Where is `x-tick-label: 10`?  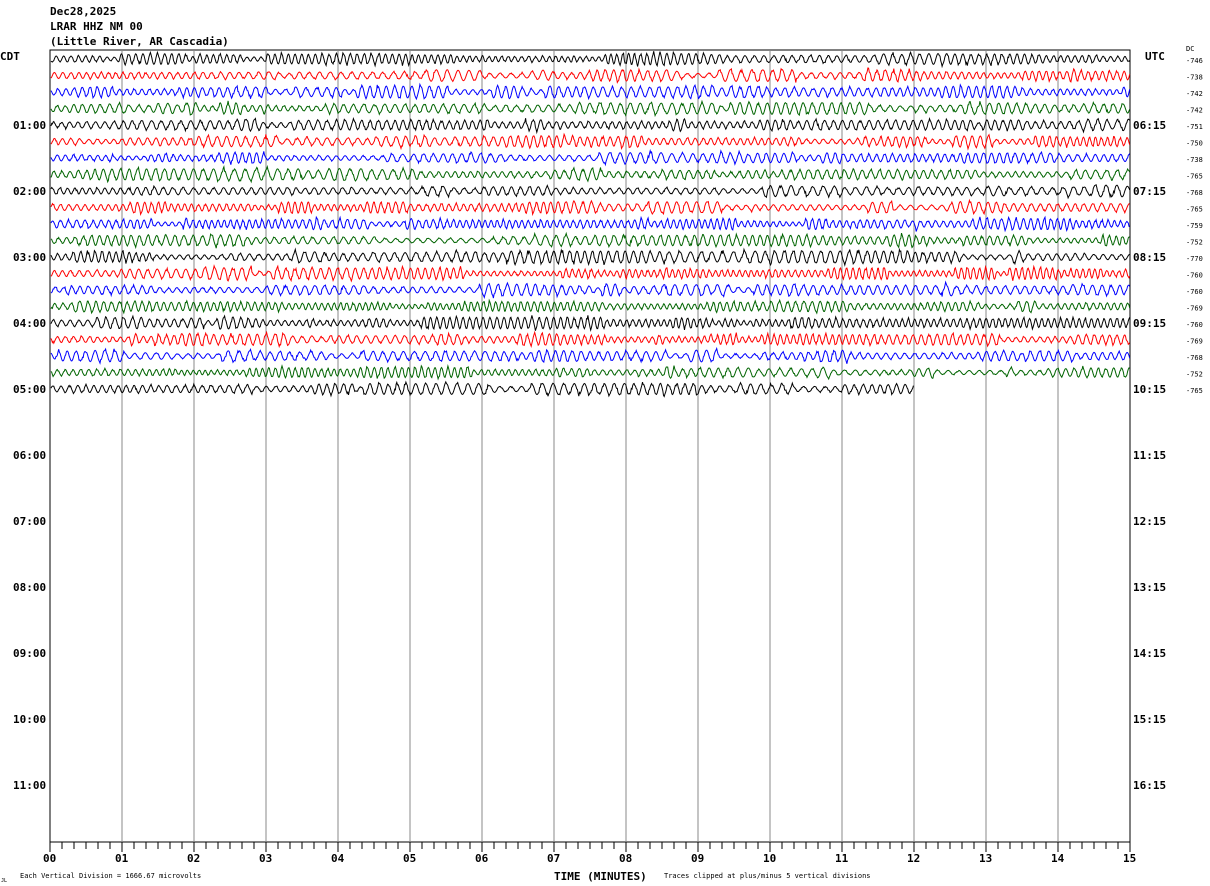
x-tick-label: 10 is located at coordinates (769, 858).